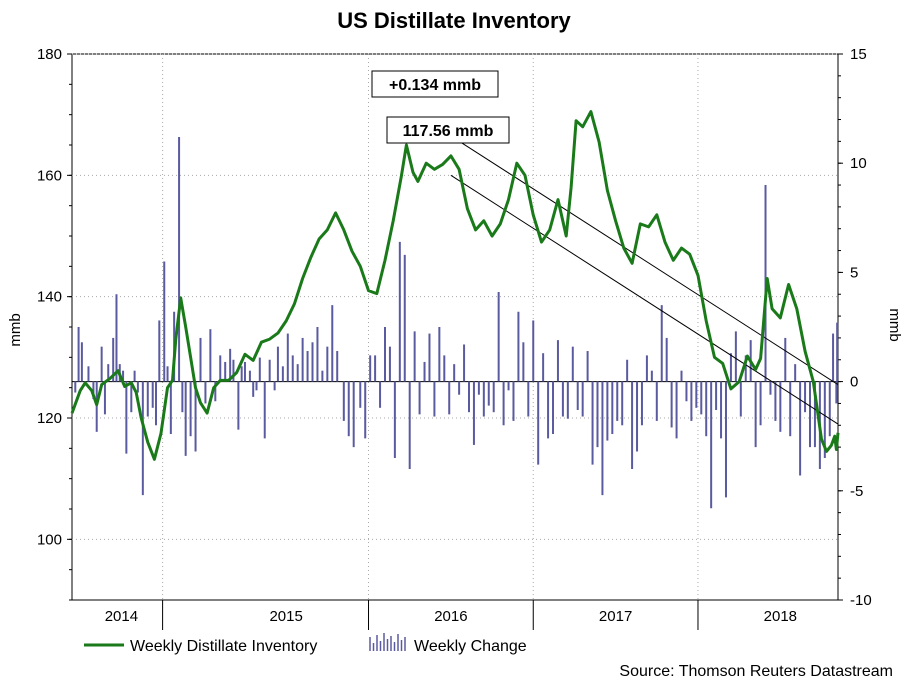 The height and width of the screenshot is (682, 909). Describe the element at coordinates (223, 646) in the screenshot. I see `legend-inventory-label: Weekly Distillate Inventory` at that location.